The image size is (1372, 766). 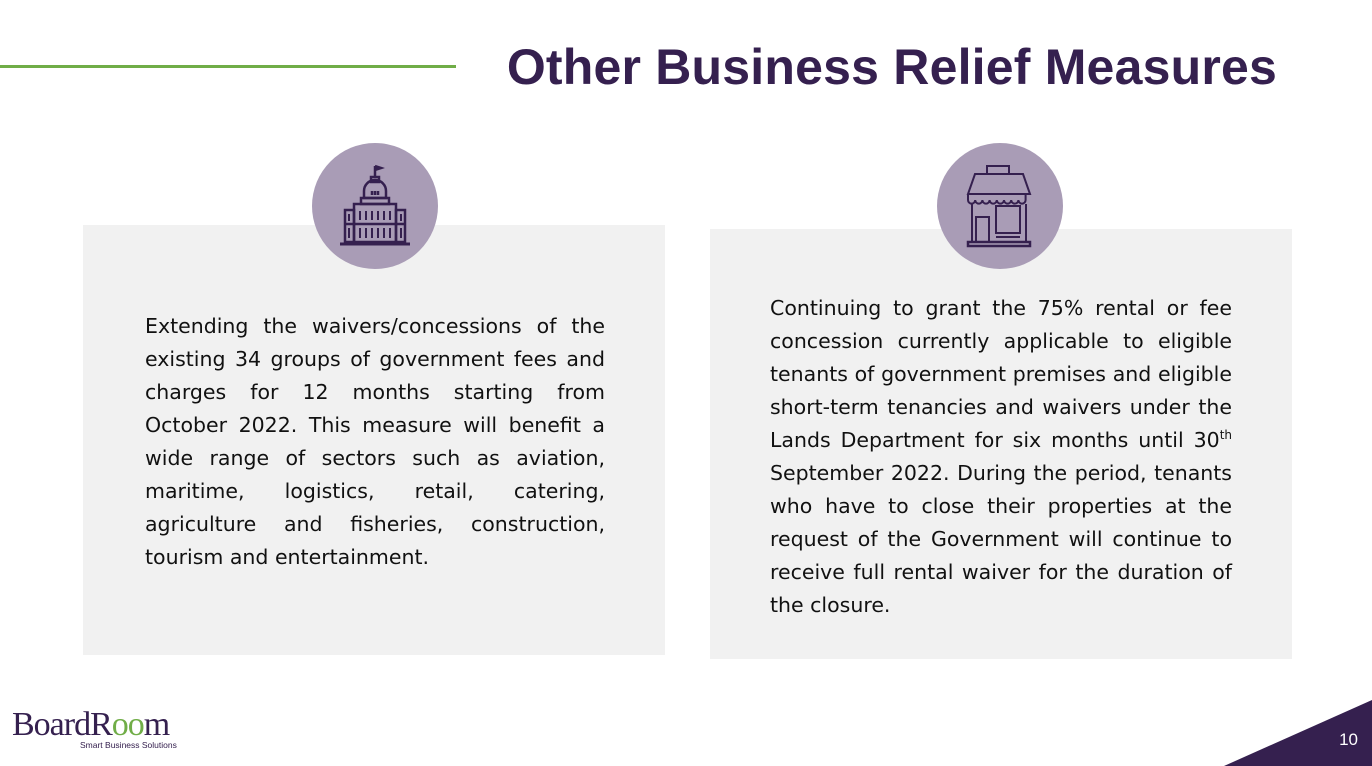 I want to click on corner-triangle, so click(x=1298, y=733).